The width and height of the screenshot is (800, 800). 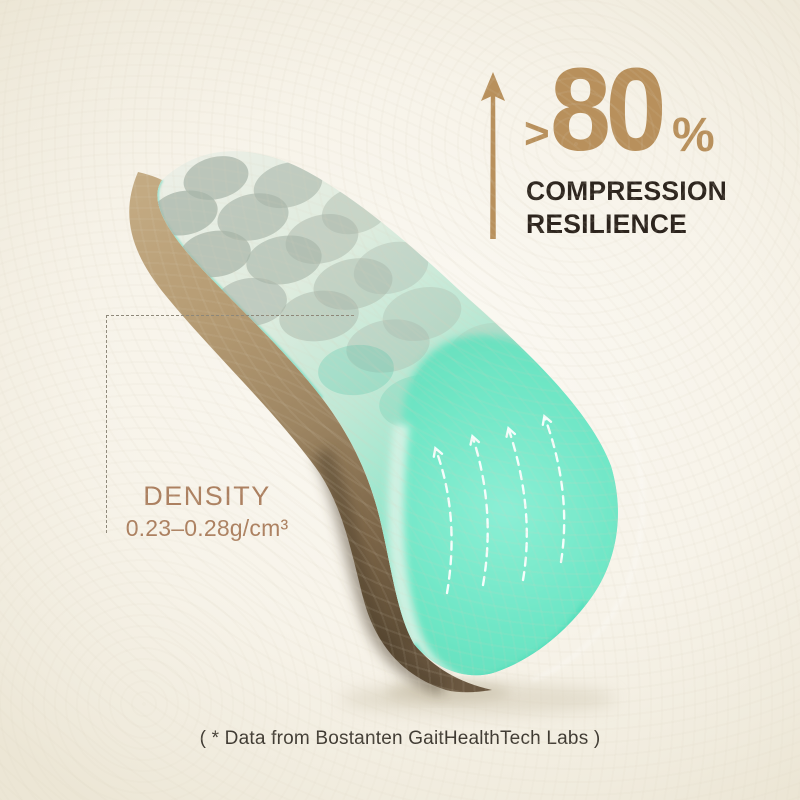 I want to click on heel-gel-pad, so click(x=508, y=505).